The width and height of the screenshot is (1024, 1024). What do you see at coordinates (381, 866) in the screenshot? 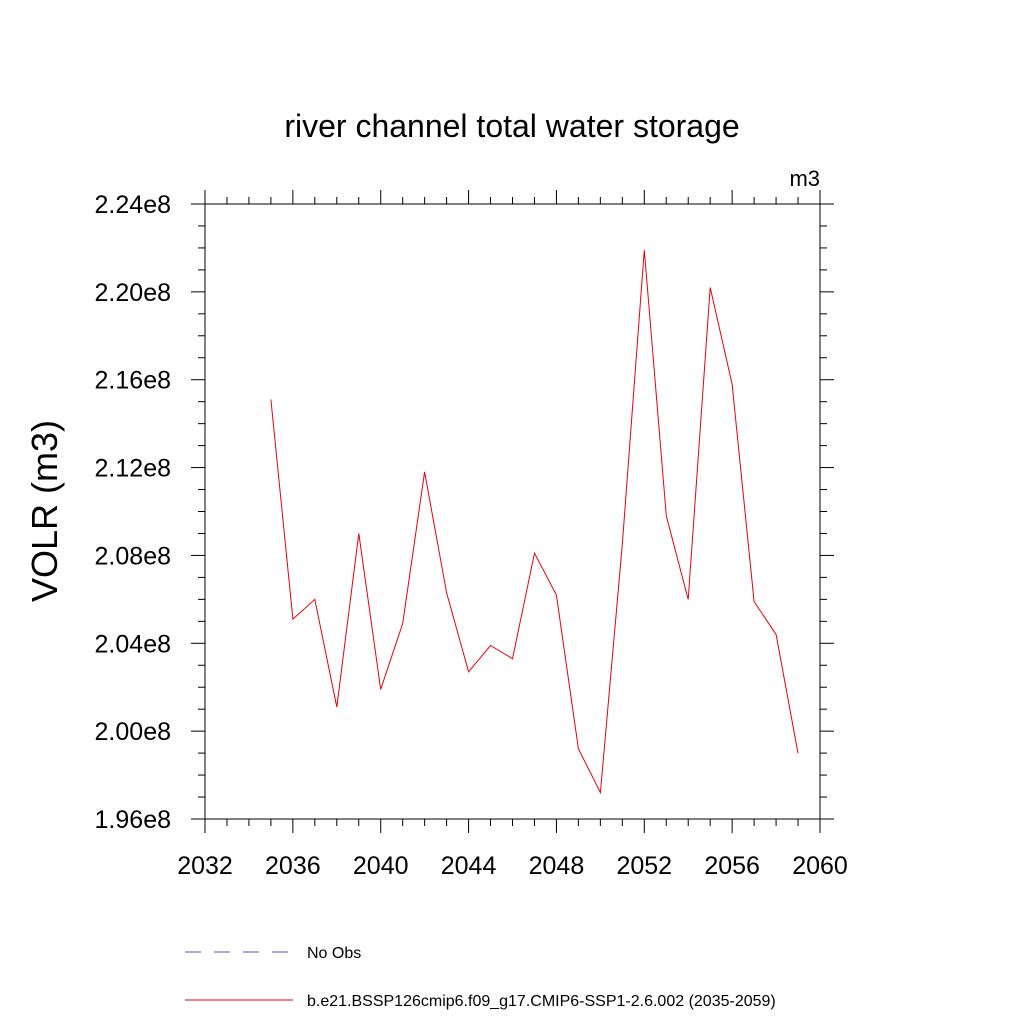
I see `x-tick-label: 2040` at bounding box center [381, 866].